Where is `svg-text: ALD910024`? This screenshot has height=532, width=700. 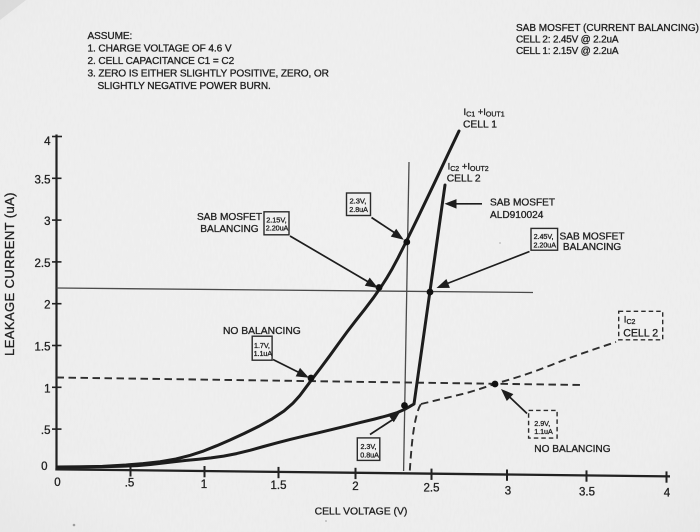 svg-text: ALD910024 is located at coordinates (517, 215).